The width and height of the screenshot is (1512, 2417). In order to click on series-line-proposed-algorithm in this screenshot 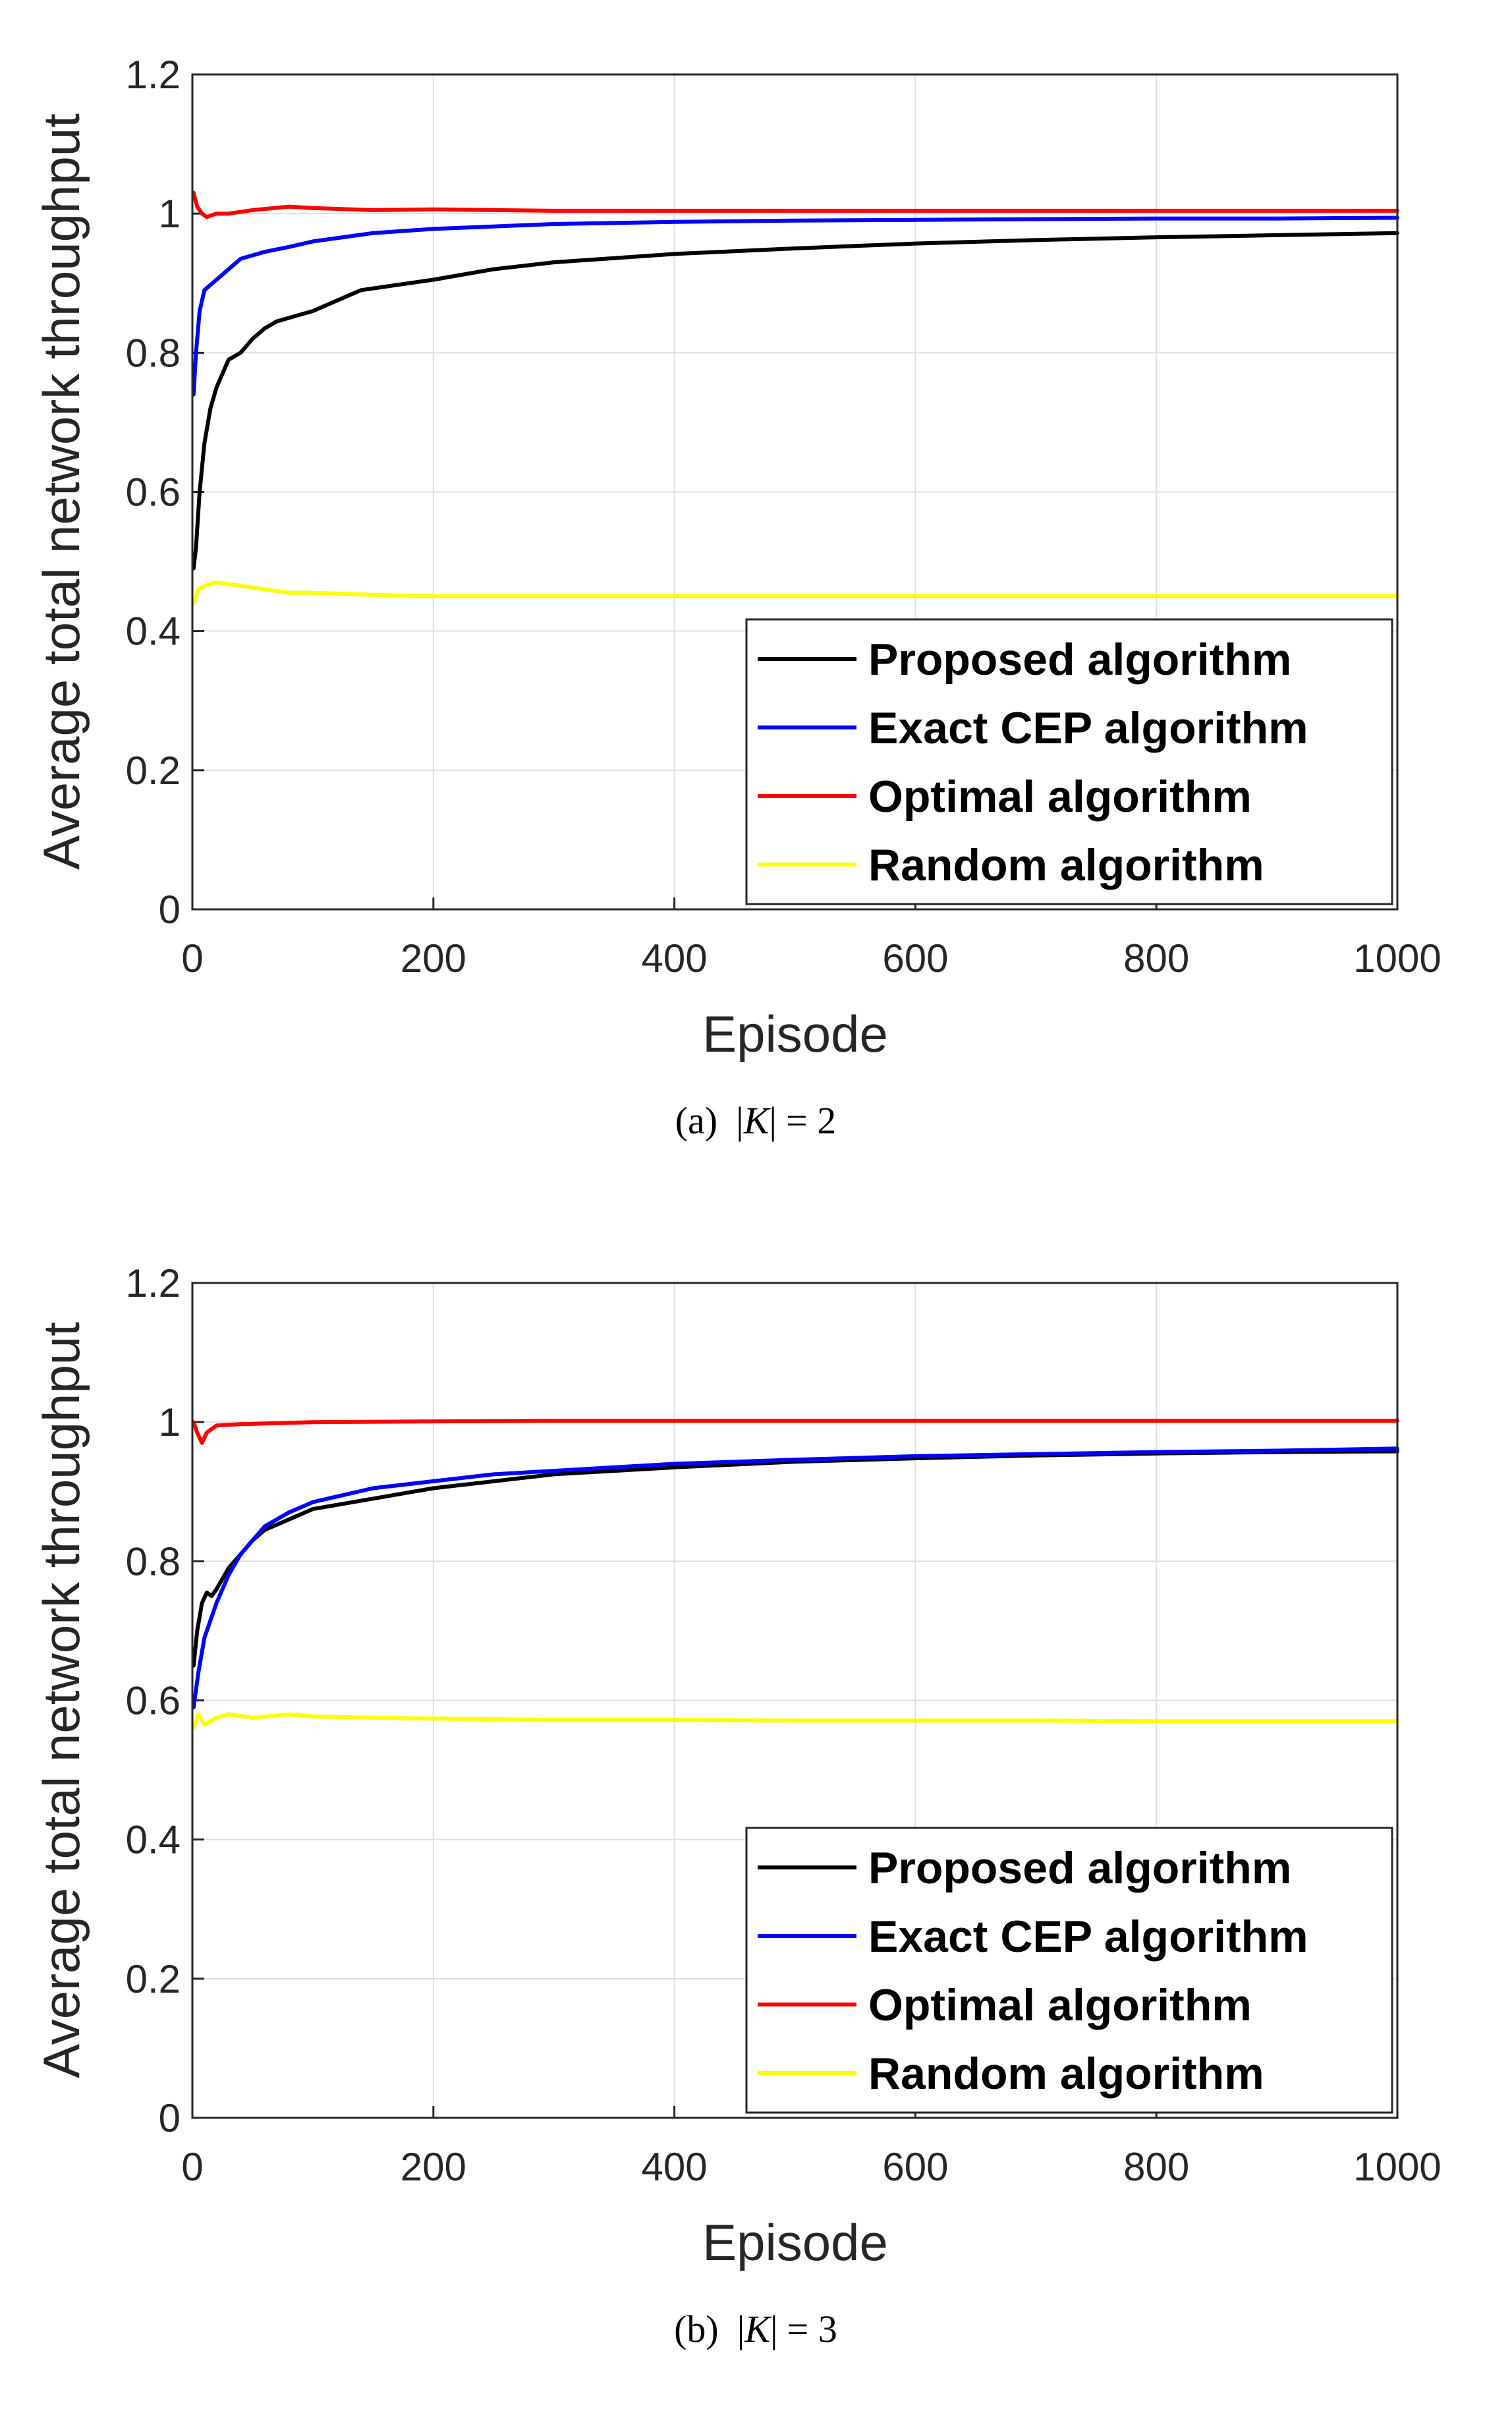, I will do `click(795, 401)`.